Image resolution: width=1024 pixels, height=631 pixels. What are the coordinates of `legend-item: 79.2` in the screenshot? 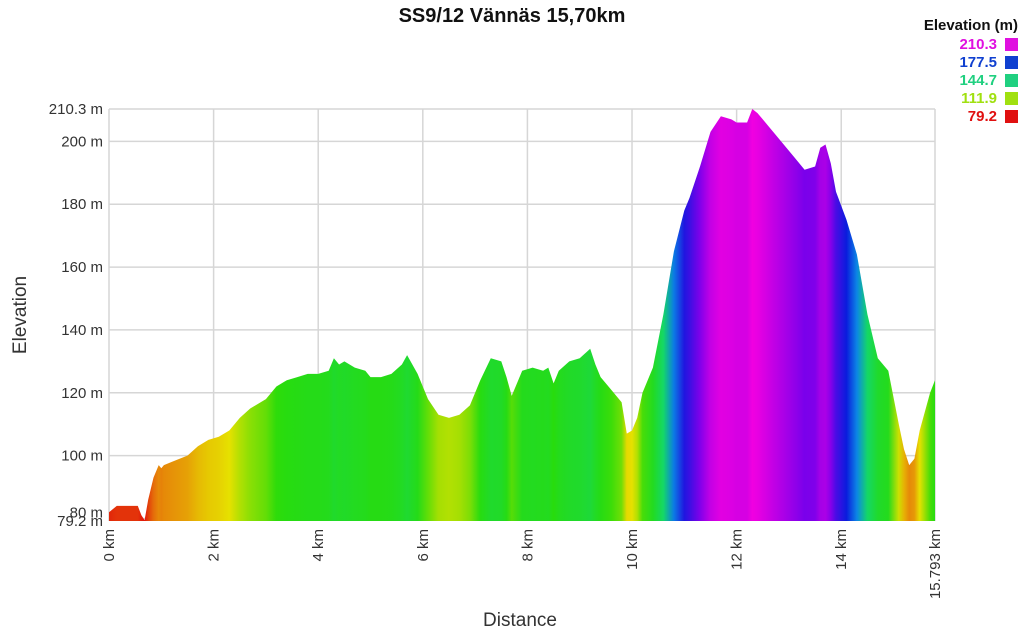 It's located at (971, 116).